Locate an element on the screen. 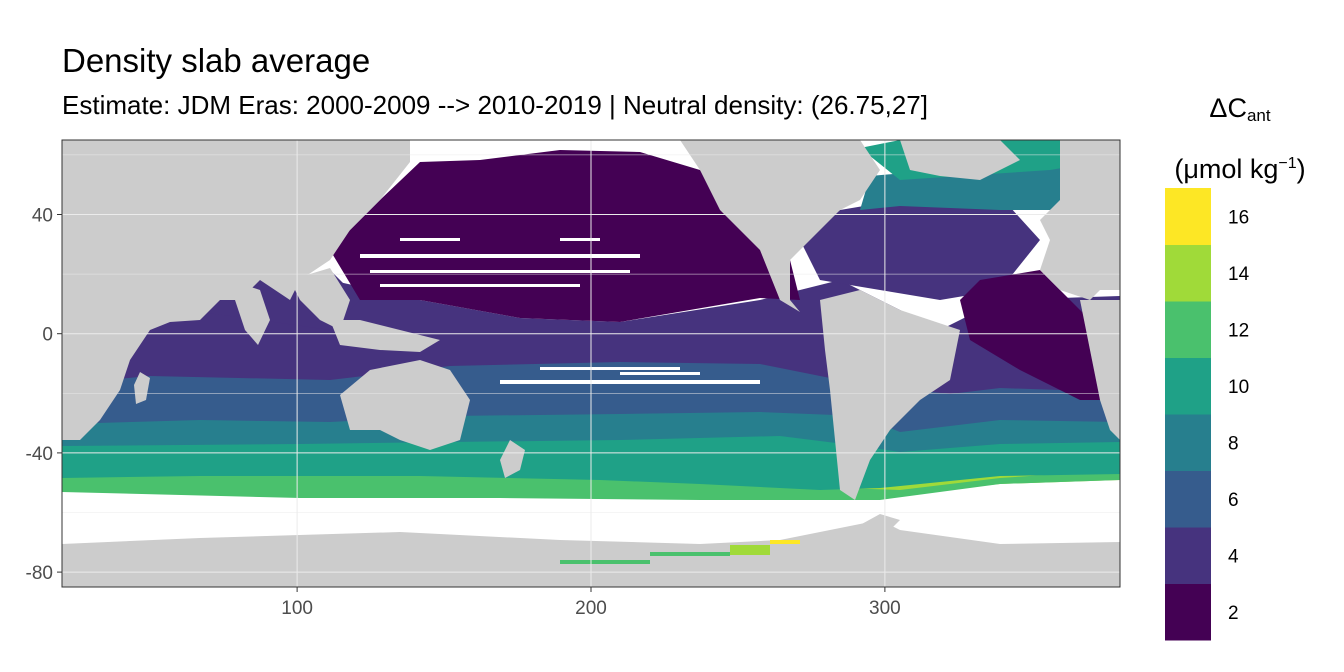  legend-break-label: 14 is located at coordinates (1239, 274).